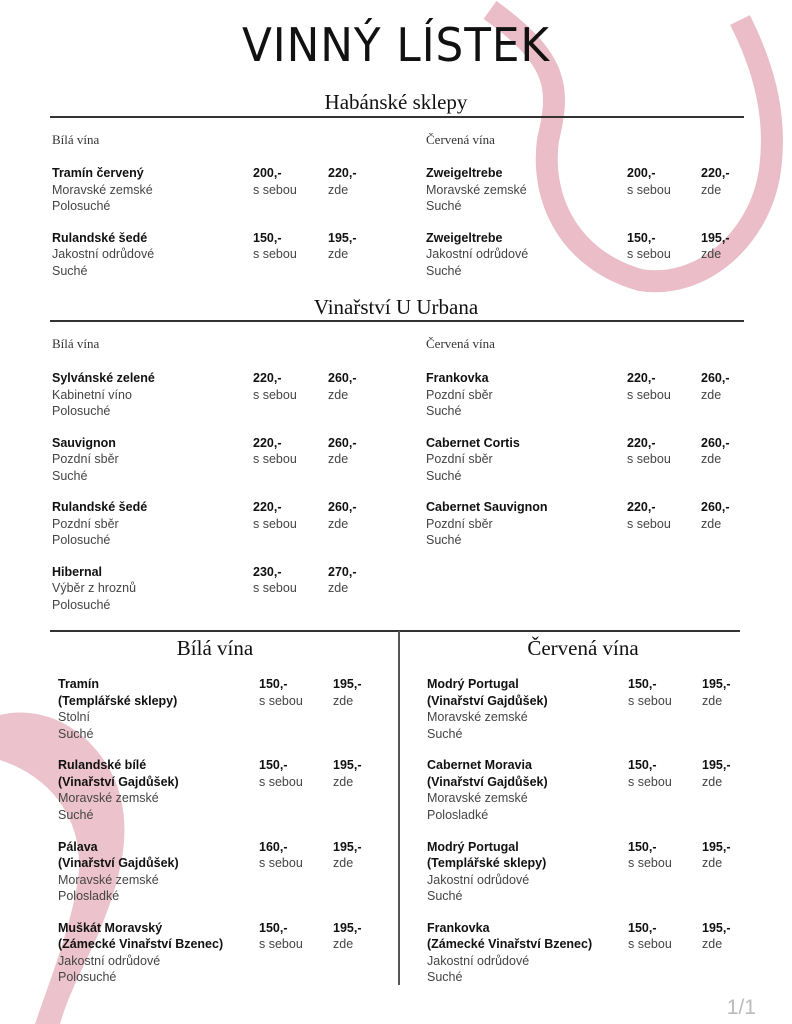  Describe the element at coordinates (77, 571) in the screenshot. I see `wine-name: Hibernal` at that location.